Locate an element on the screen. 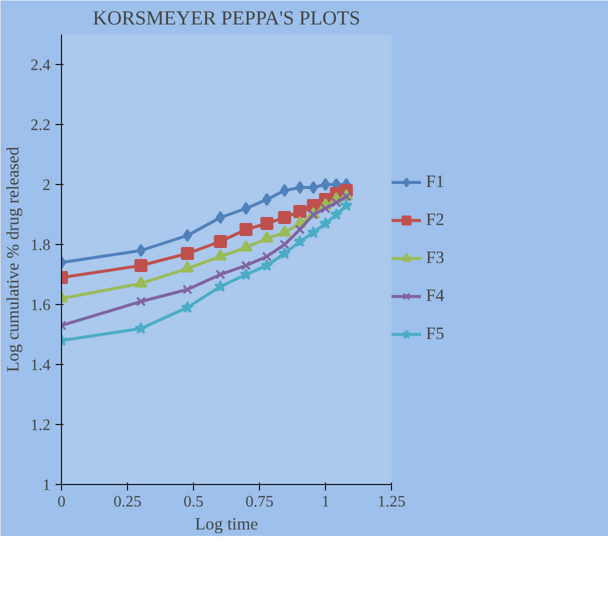  legend-label: F4 is located at coordinates (436, 296).